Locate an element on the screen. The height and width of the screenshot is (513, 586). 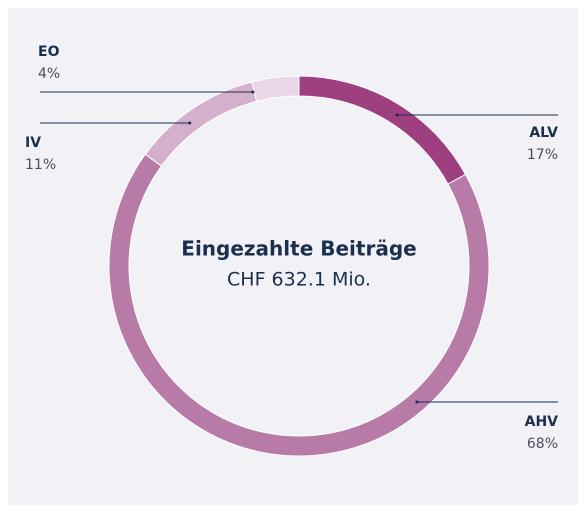
center-subtitle: CHF 632.1 Mio. is located at coordinates (299, 280).